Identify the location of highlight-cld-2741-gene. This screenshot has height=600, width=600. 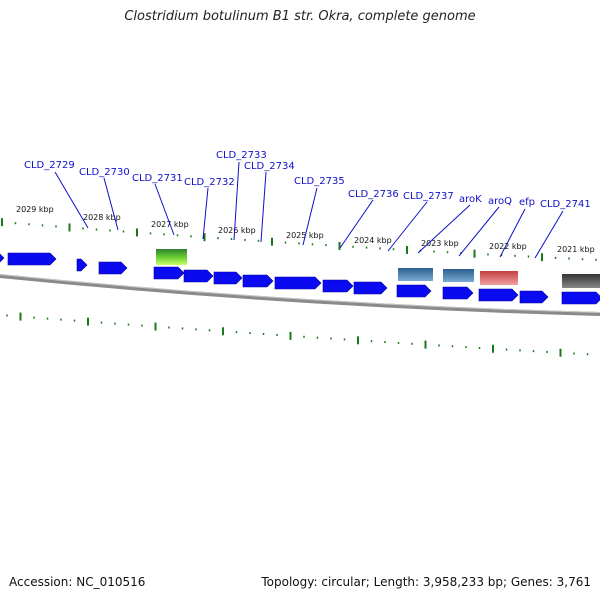
(581, 281).